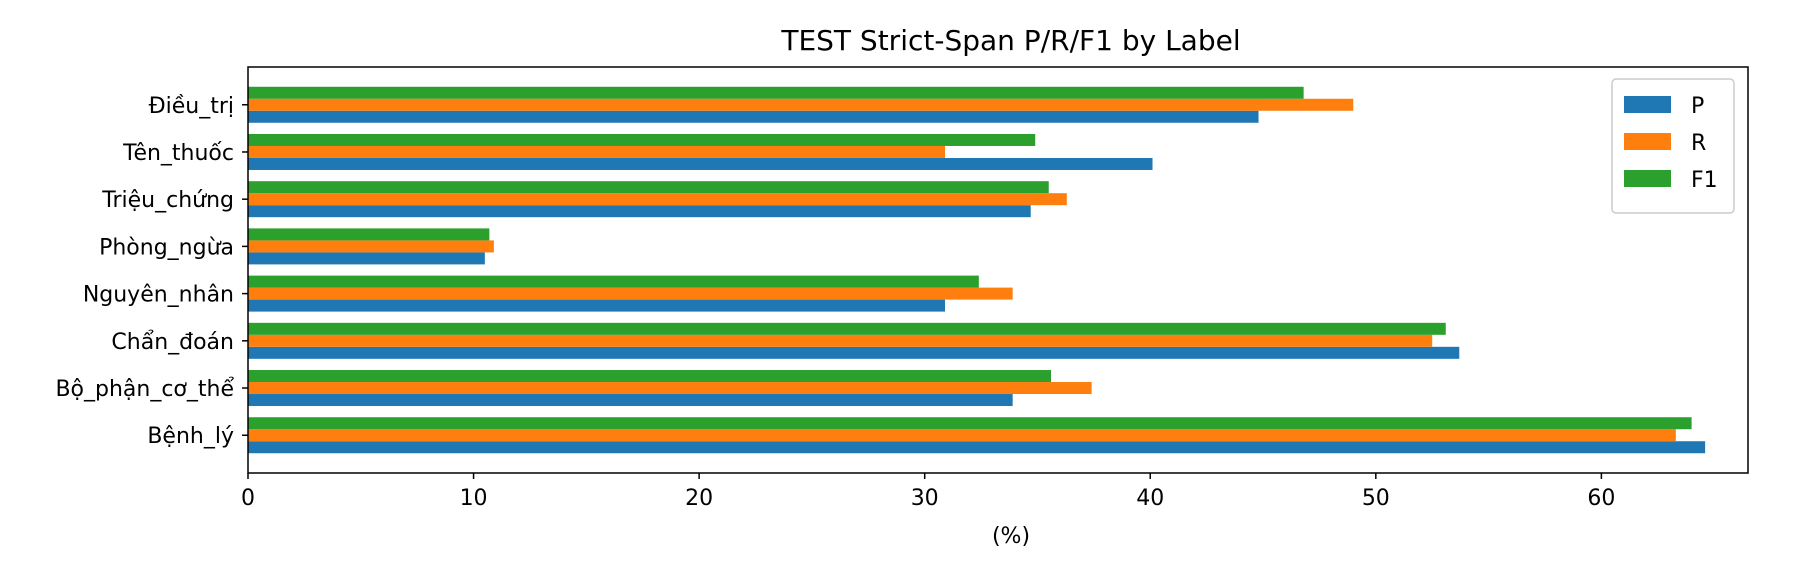 The image size is (1800, 576). Describe the element at coordinates (1647, 104) in the screenshot. I see `legend-swatch-p` at that location.